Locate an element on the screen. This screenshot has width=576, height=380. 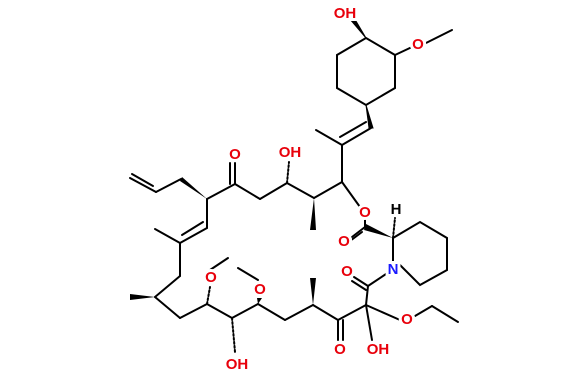
atom-label: N is located at coordinates (393, 269).